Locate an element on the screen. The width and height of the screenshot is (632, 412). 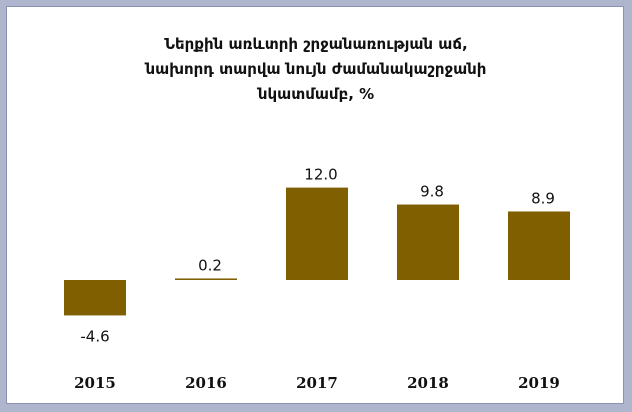
data-label-2019: 8.9 is located at coordinates (543, 198).